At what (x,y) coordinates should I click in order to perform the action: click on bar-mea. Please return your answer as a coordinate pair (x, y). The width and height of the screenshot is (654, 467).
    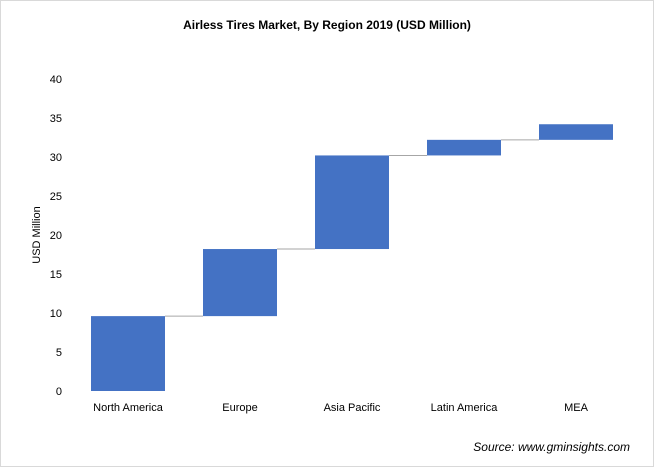
    Looking at the image, I should click on (576, 132).